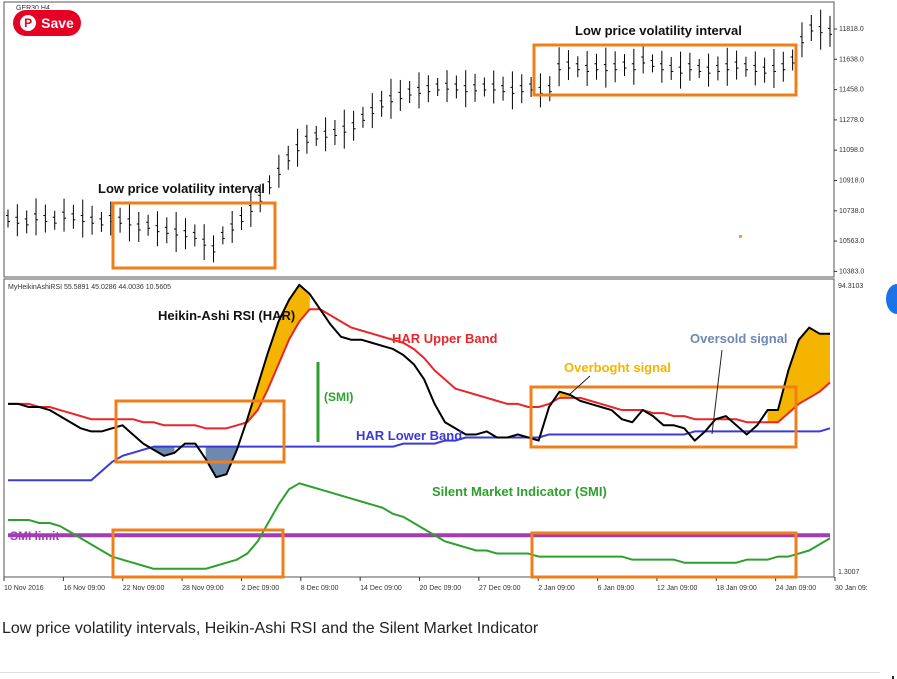 Image resolution: width=897 pixels, height=679 pixels. What do you see at coordinates (500, 588) in the screenshot?
I see `x-tick-label: 27 Dec 09:00` at bounding box center [500, 588].